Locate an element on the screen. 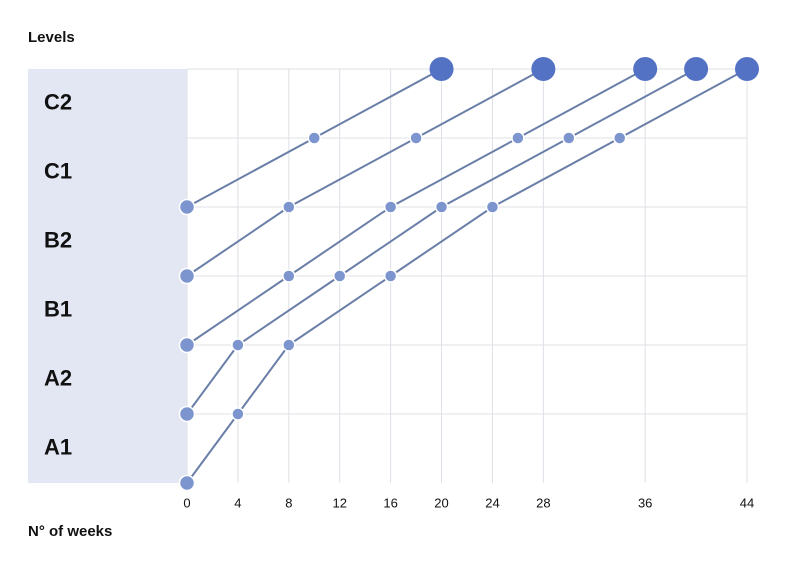 The height and width of the screenshot is (563, 800). level-label: B2 is located at coordinates (58, 239).